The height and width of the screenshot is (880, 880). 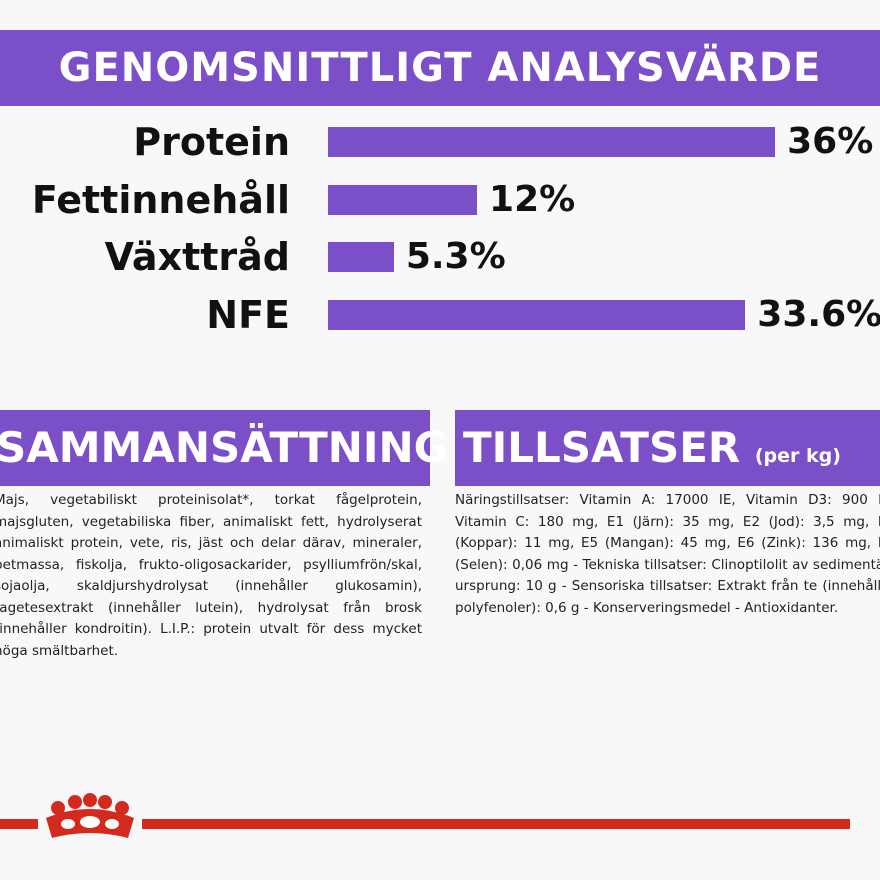 I want to click on value-label: 12%, so click(x=532, y=199).